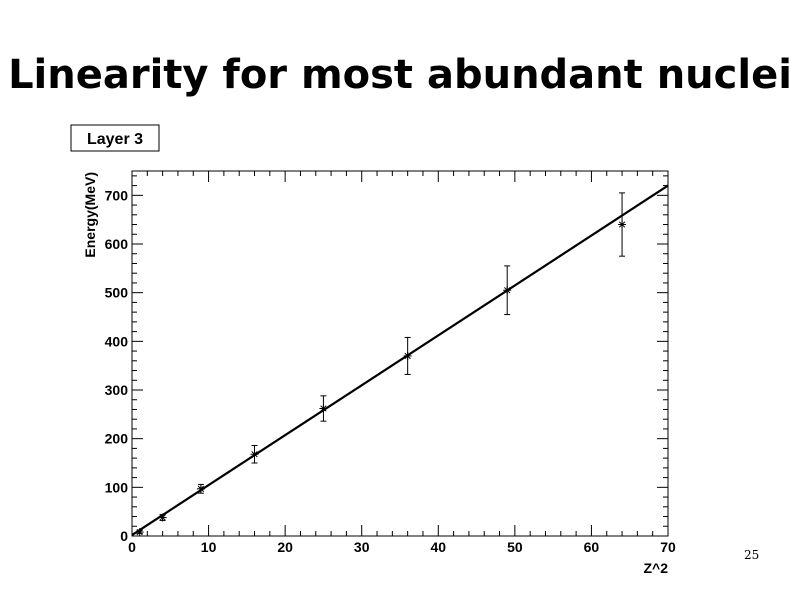  I want to click on x-tick-label: 20, so click(285, 547).